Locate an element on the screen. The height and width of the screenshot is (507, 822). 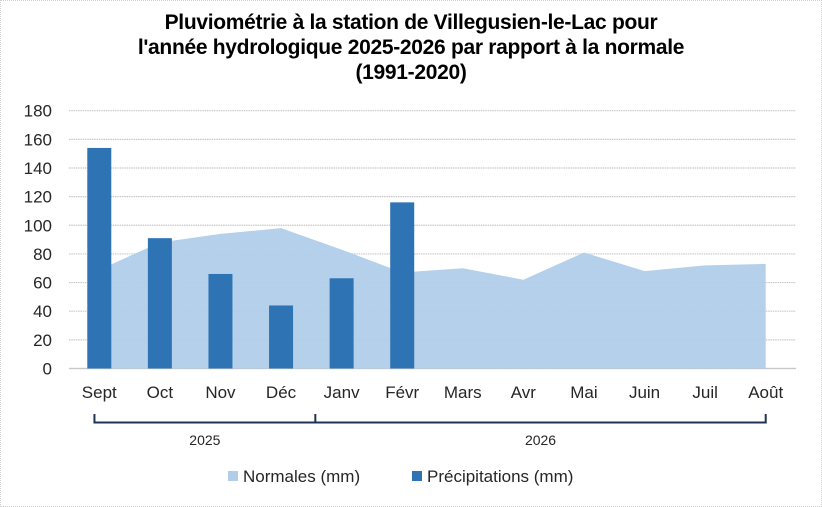
y-tick-label: 160 is located at coordinates (38, 139).